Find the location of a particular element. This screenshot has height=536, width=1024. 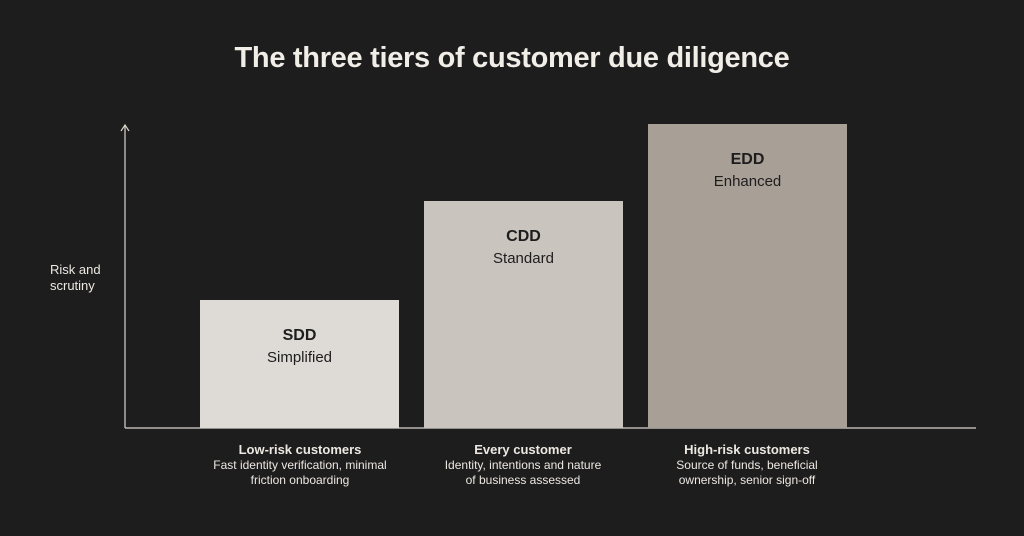

tier-name: Standard is located at coordinates (523, 258).